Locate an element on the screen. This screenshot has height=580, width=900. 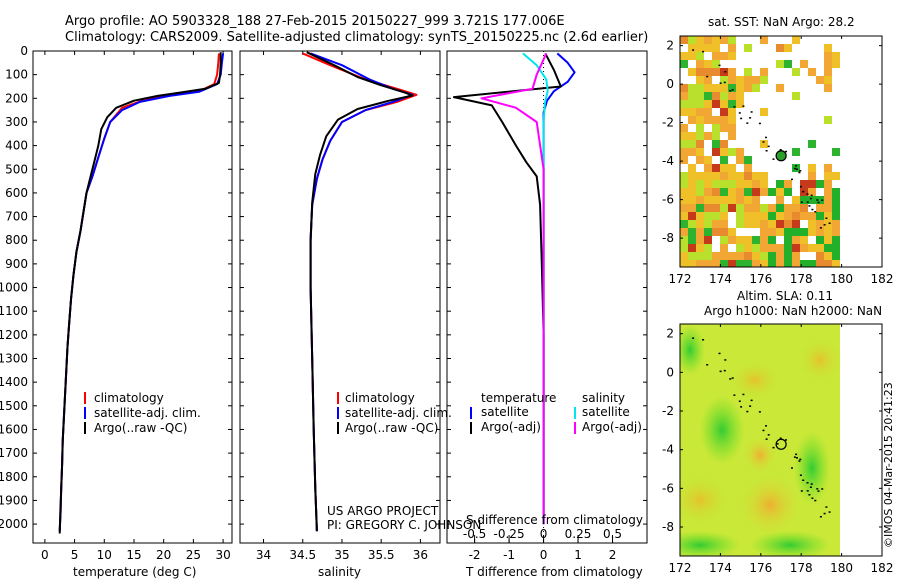
depth-tick-label: 500 is located at coordinates (16, 169).